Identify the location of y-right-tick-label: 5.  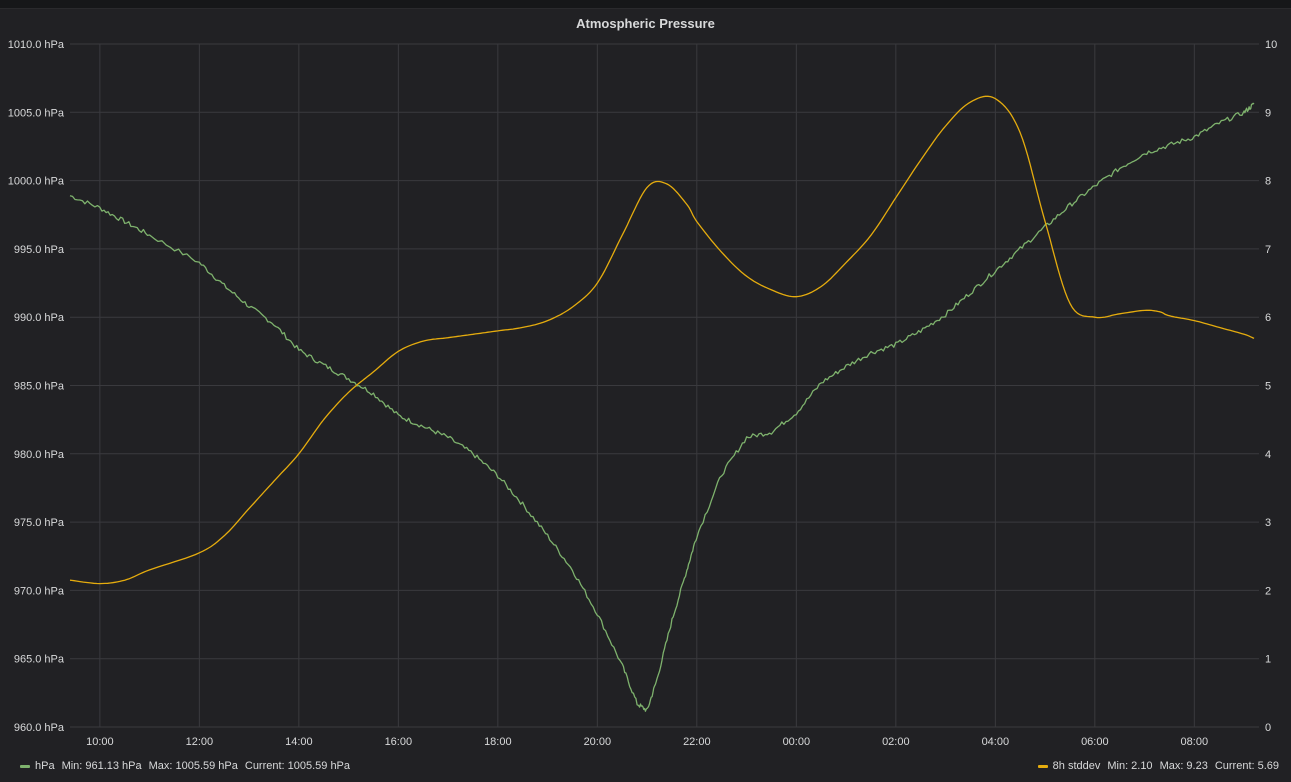
(1268, 387).